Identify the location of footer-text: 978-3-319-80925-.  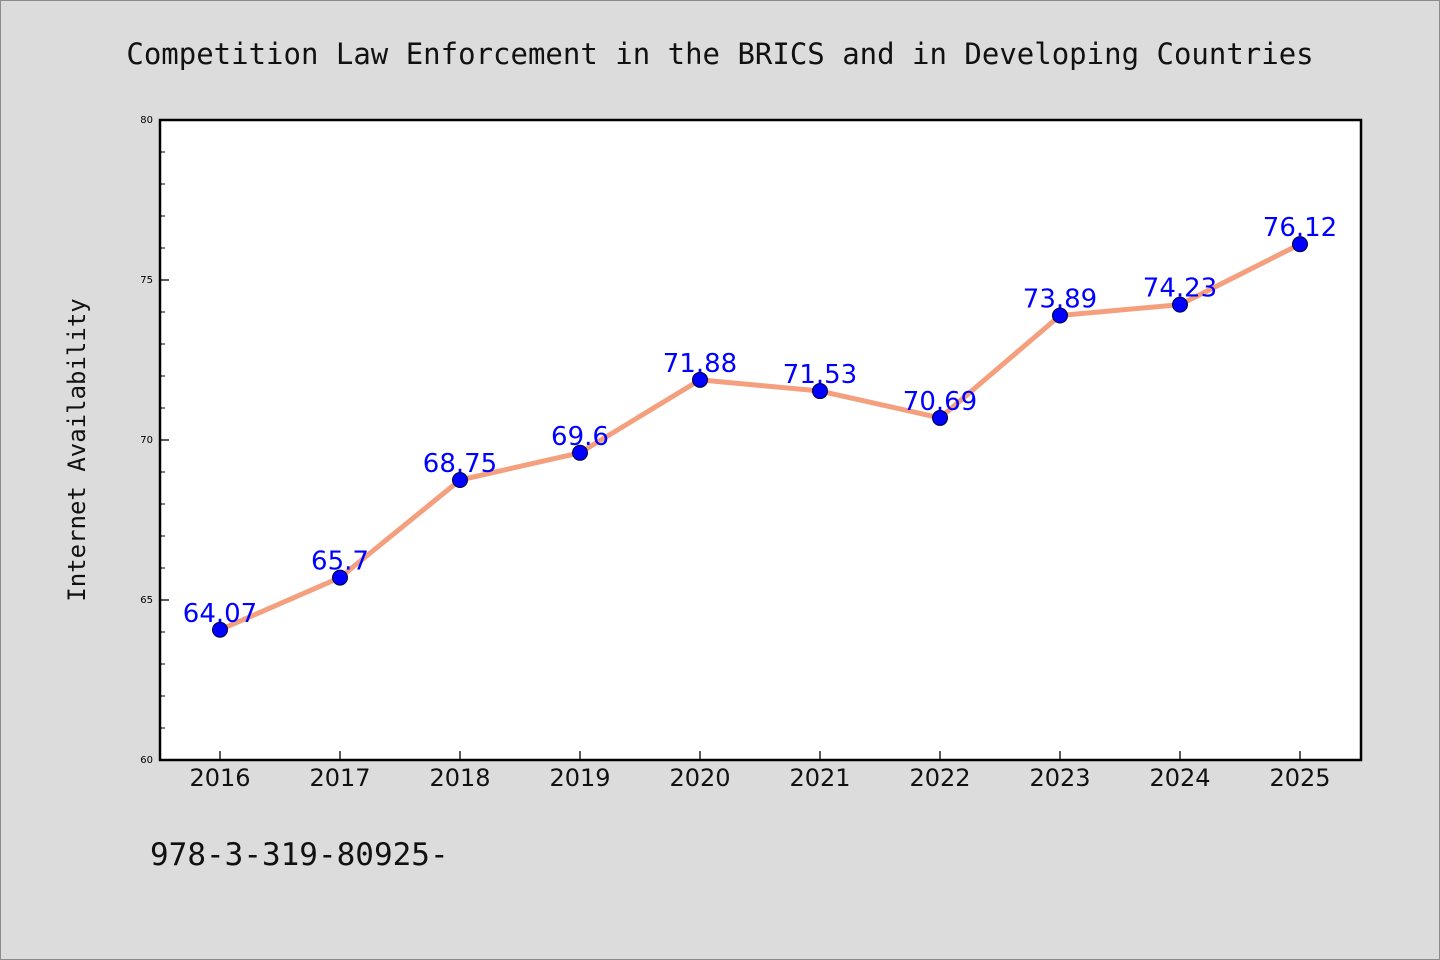
(299, 855).